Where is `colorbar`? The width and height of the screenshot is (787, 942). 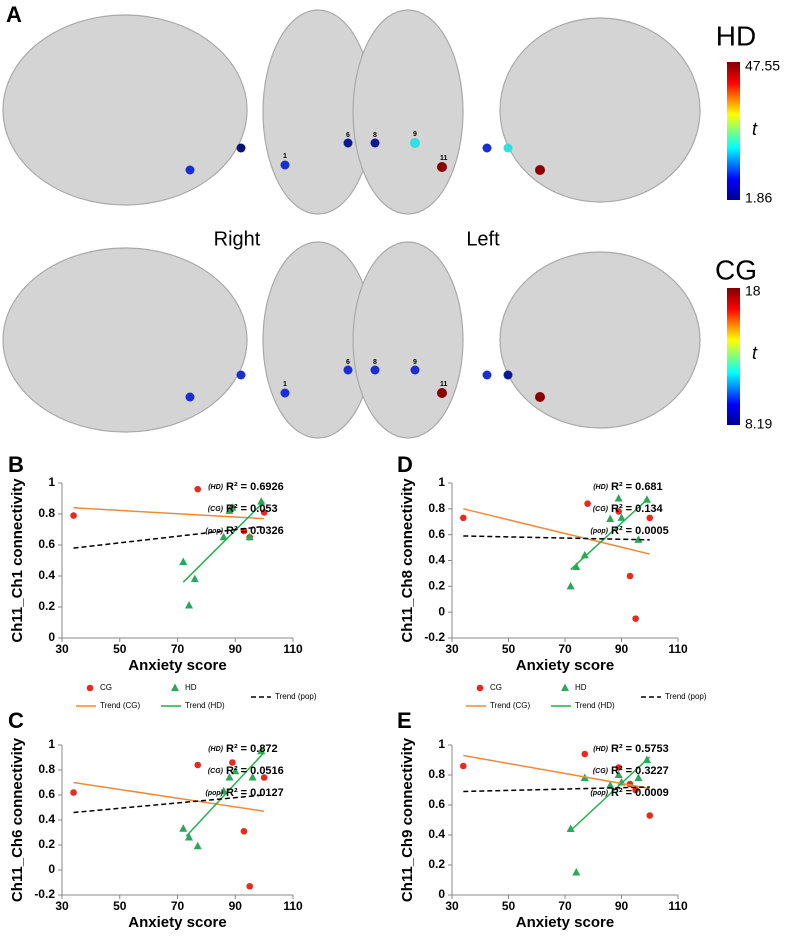 colorbar is located at coordinates (733, 356).